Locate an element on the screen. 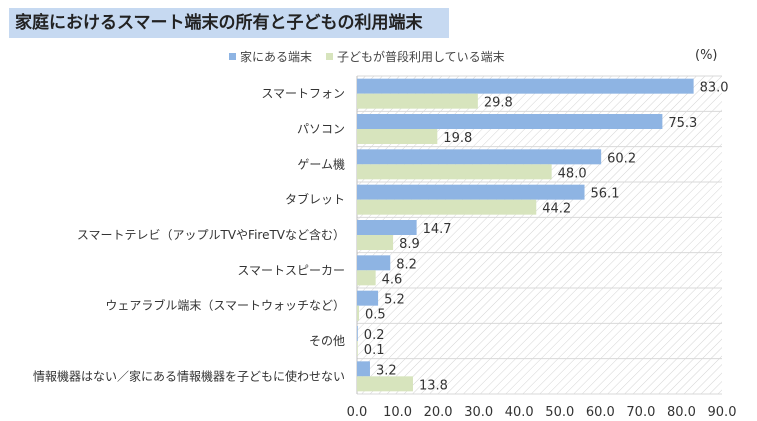  category-label: スマートスピーカー is located at coordinates (291, 270).